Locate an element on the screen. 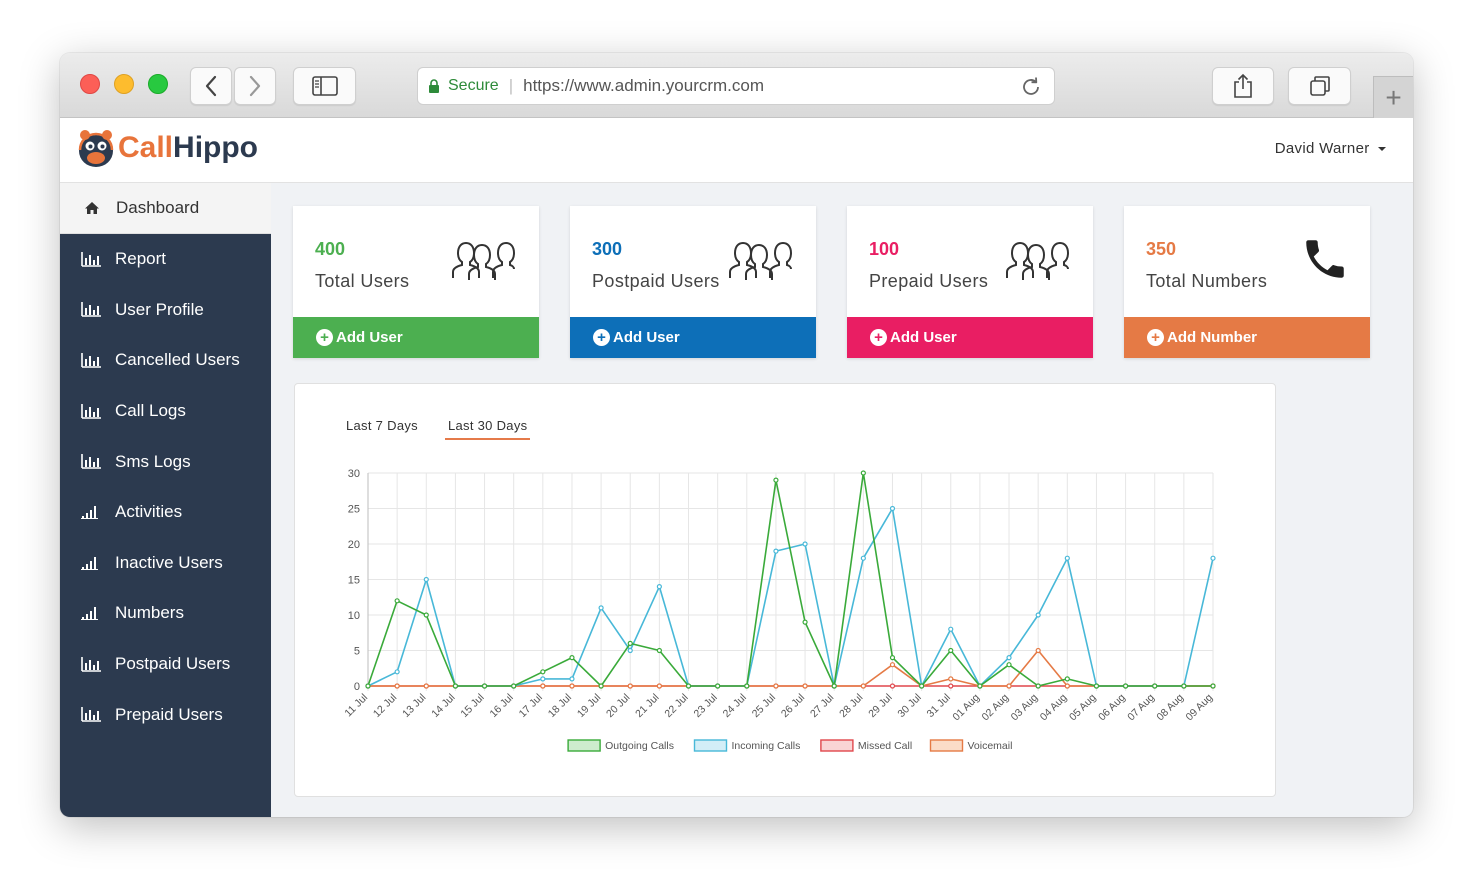  share-icon is located at coordinates (1243, 85).